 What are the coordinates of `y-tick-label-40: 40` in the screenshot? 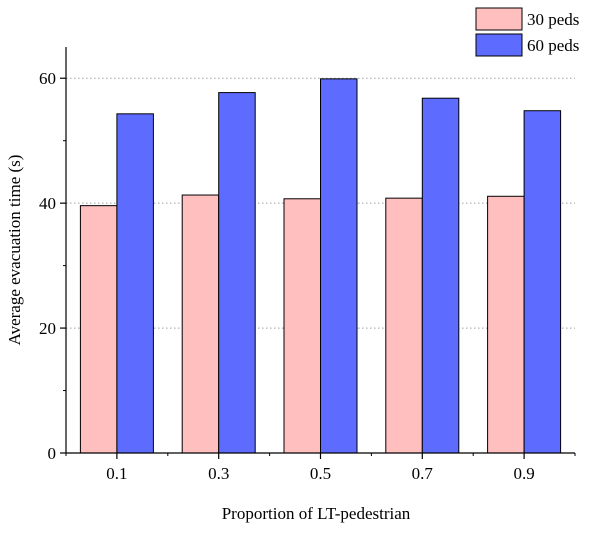 It's located at (47, 203).